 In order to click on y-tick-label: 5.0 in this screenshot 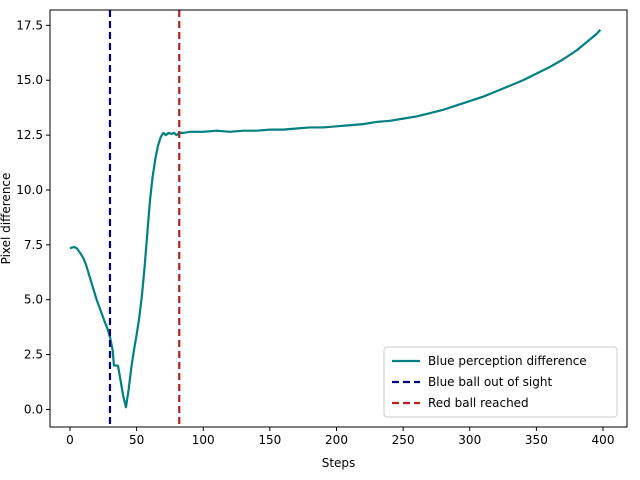, I will do `click(33, 300)`.